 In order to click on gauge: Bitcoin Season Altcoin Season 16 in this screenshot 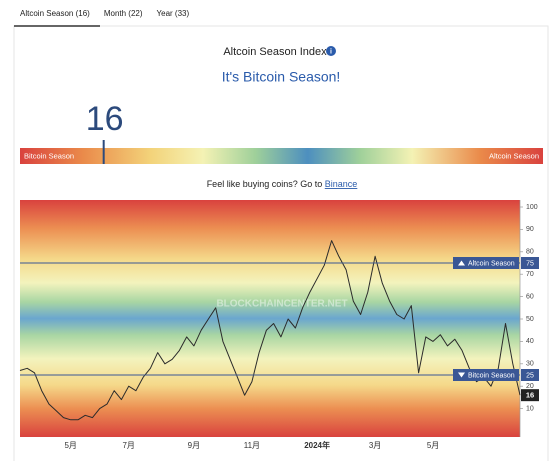, I will do `click(281, 132)`.